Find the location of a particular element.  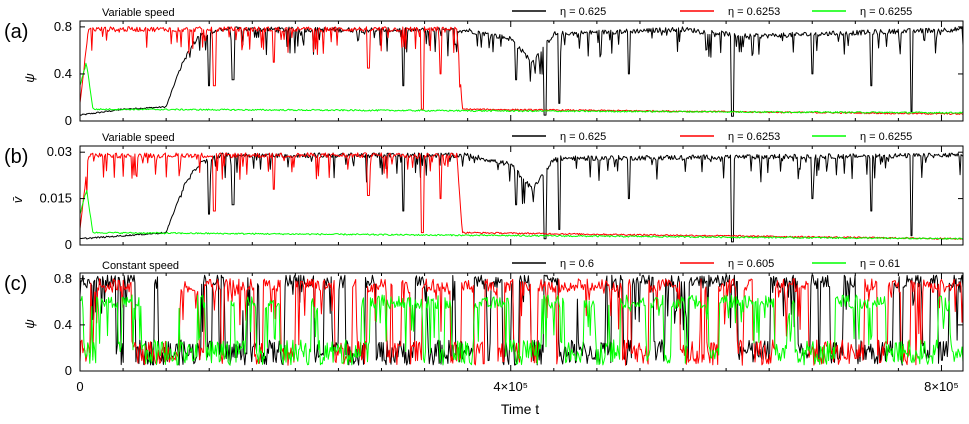

legend-label: η = 0.61 is located at coordinates (880, 264).